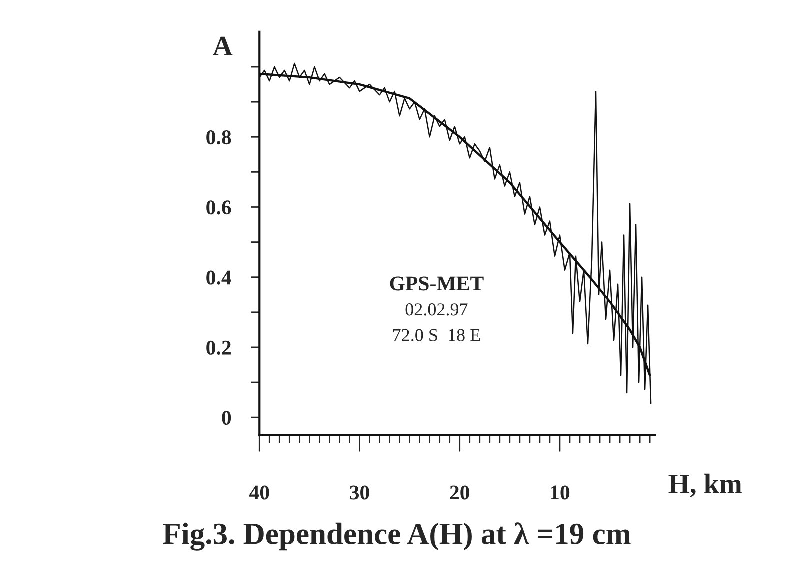 The width and height of the screenshot is (794, 571). I want to click on text: Fig.3. Dependence A(H) at λ =19 cm, so click(397, 536).